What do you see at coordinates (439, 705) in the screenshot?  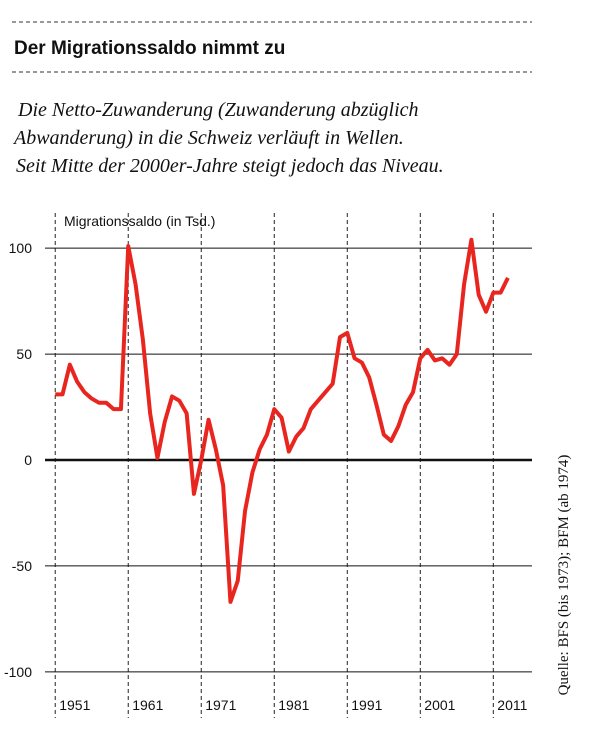 I see `x-tick-label: 2001` at bounding box center [439, 705].